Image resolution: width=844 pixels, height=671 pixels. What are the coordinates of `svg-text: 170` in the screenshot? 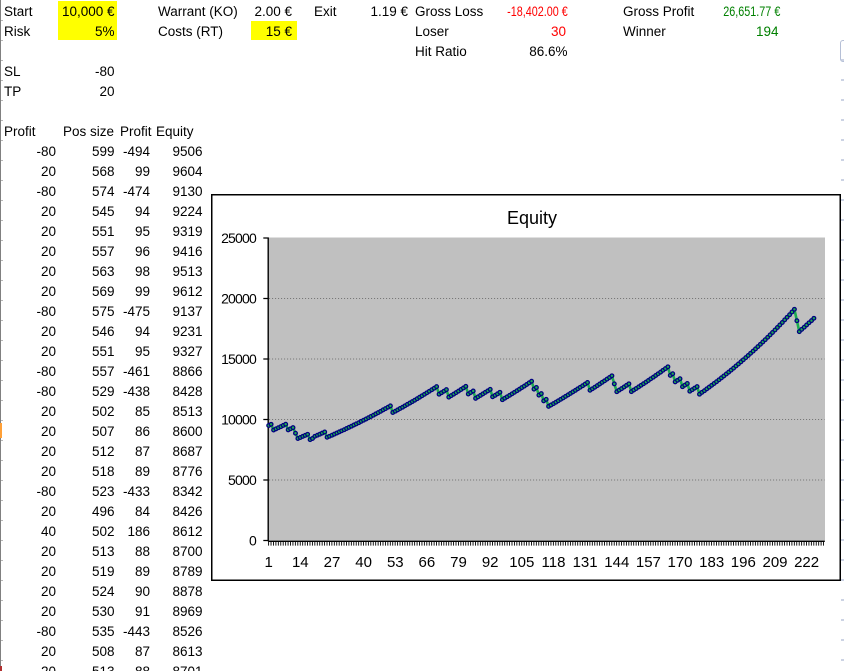 It's located at (679, 562).